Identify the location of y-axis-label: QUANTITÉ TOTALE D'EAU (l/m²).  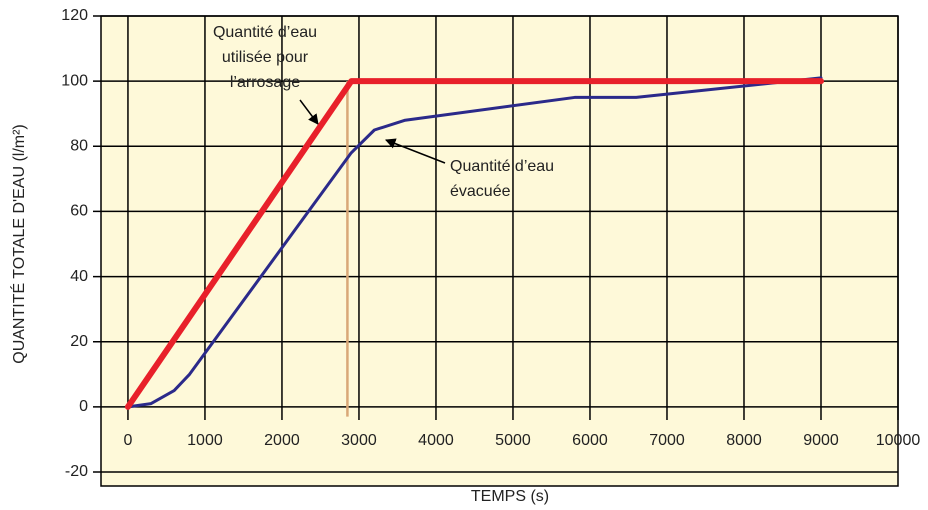
(18, 244).